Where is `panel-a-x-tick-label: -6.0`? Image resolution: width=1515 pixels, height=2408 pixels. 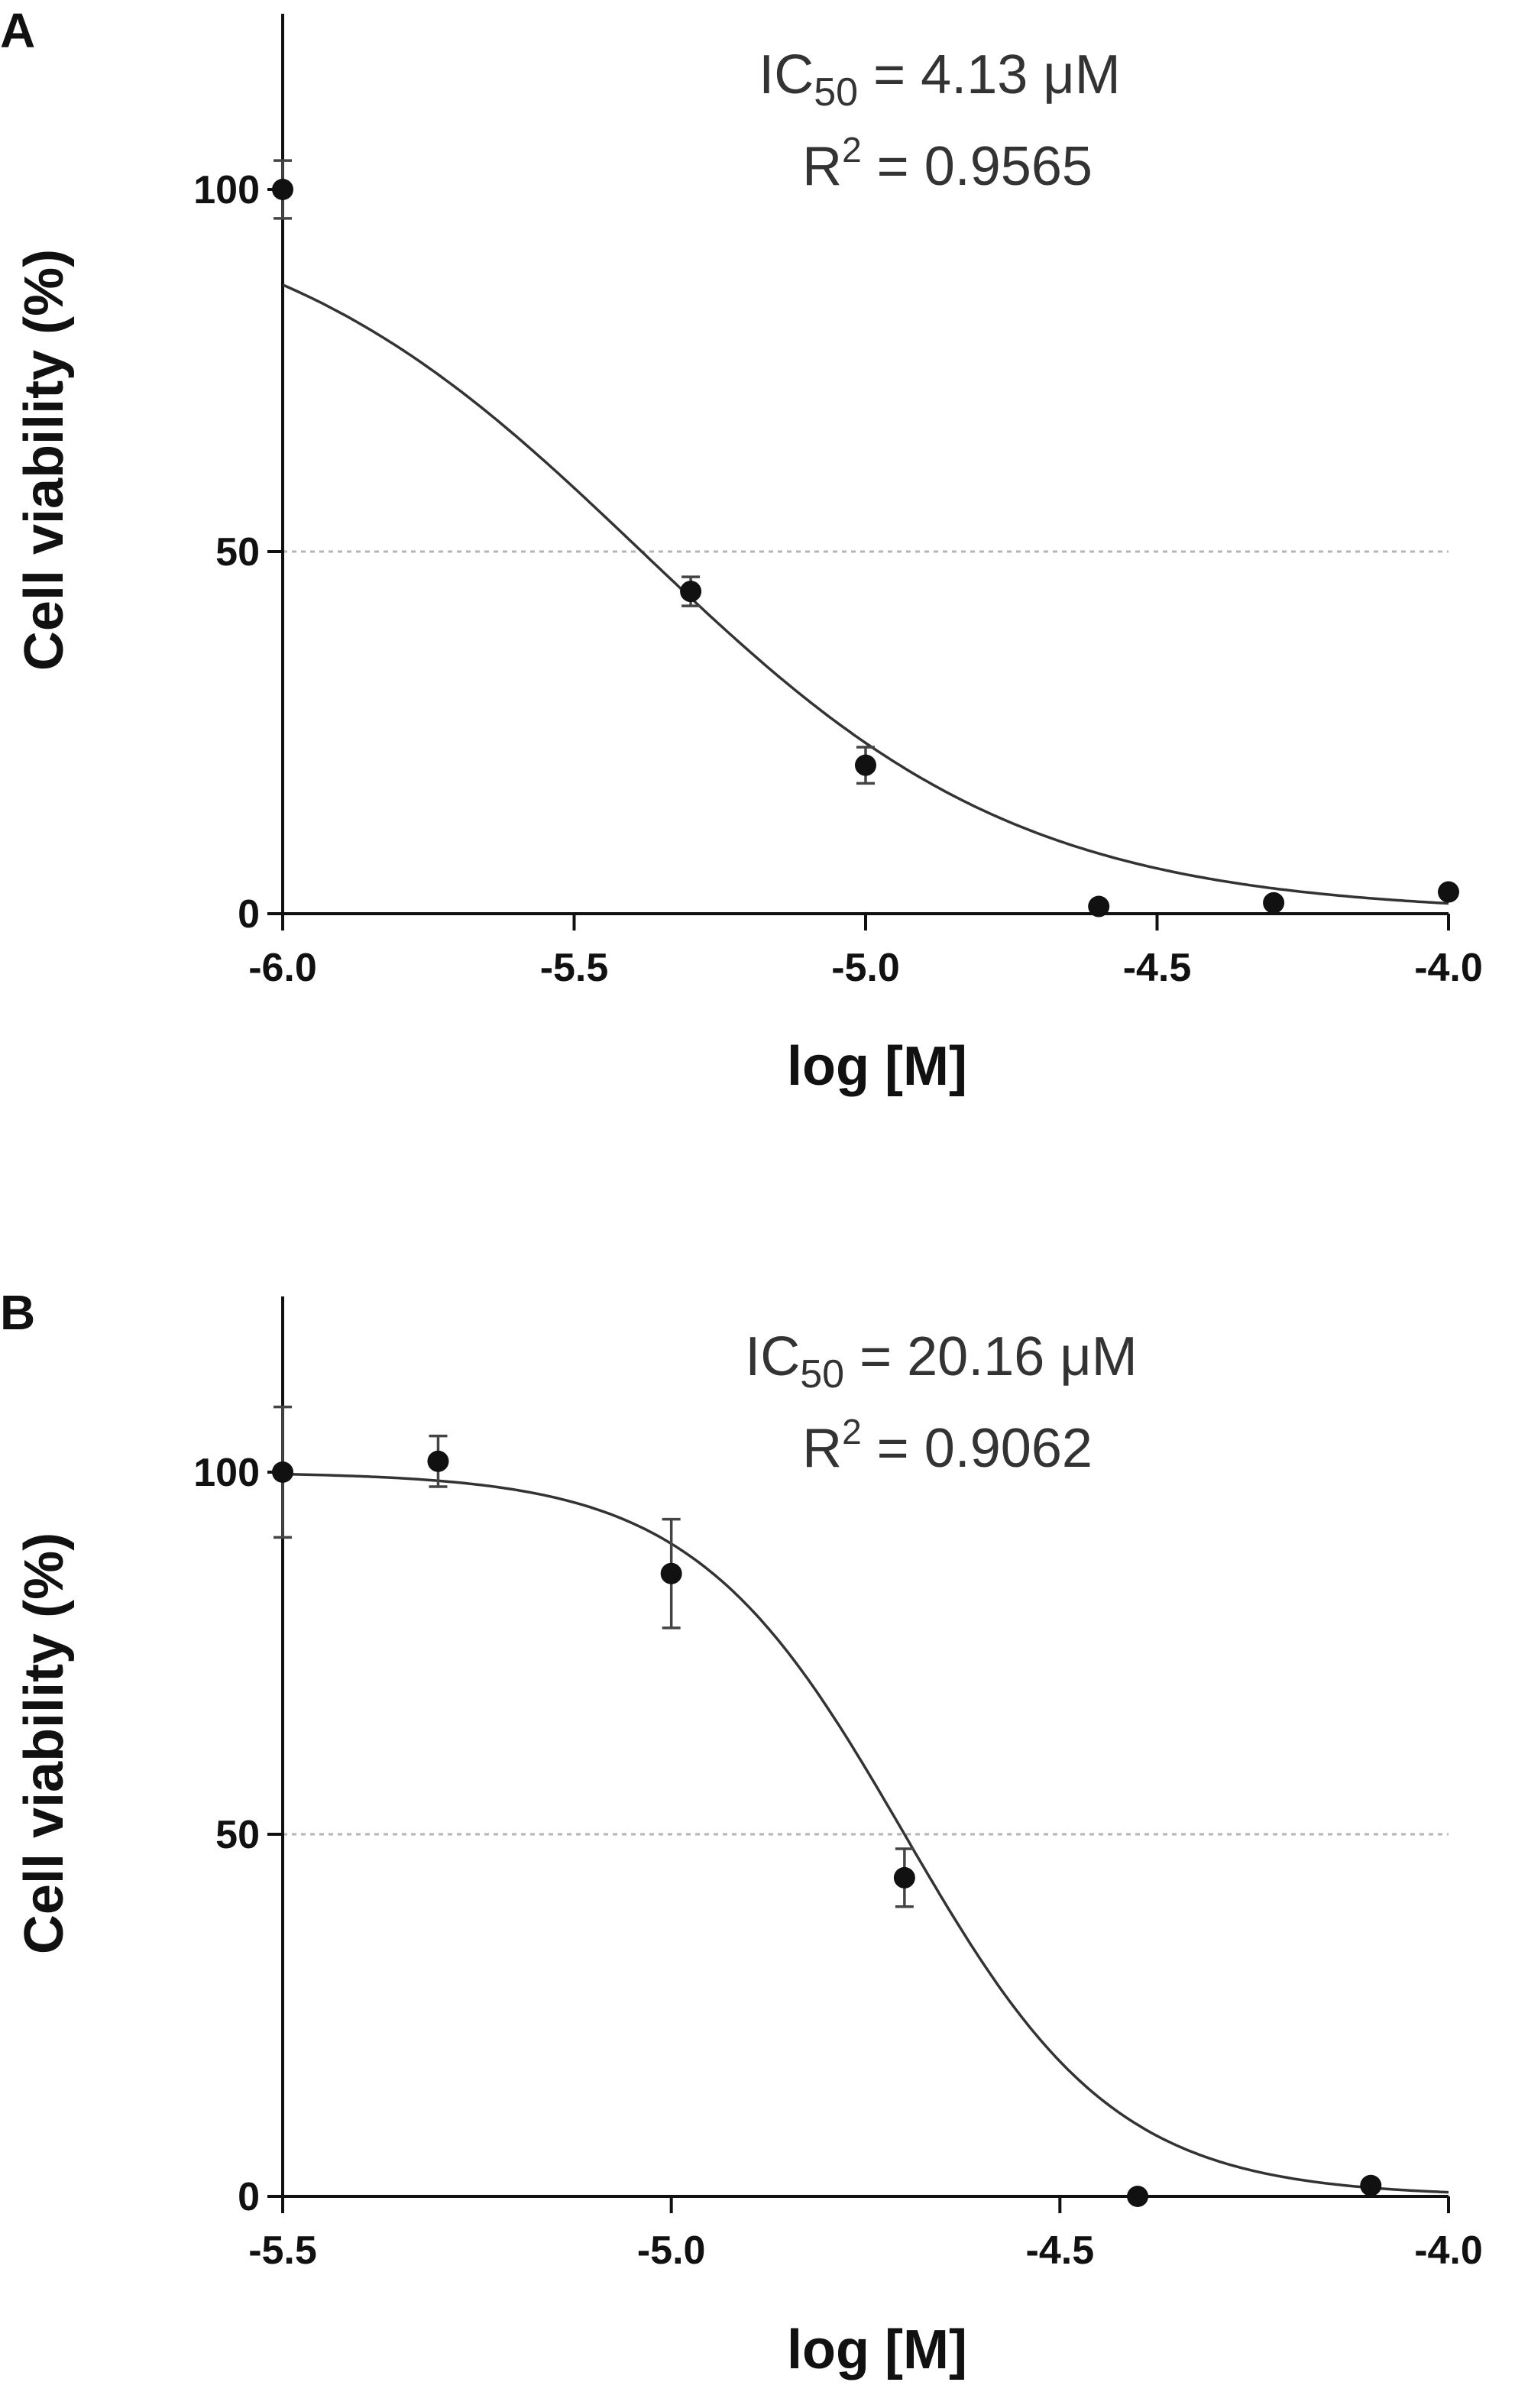 panel-a-x-tick-label: -6.0 is located at coordinates (282, 968).